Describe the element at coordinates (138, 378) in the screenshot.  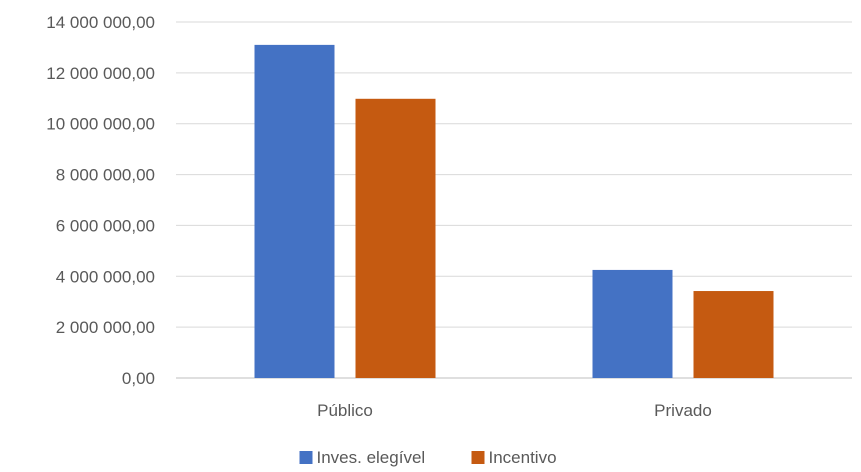
I see `y-tick-label: 0,00` at that location.